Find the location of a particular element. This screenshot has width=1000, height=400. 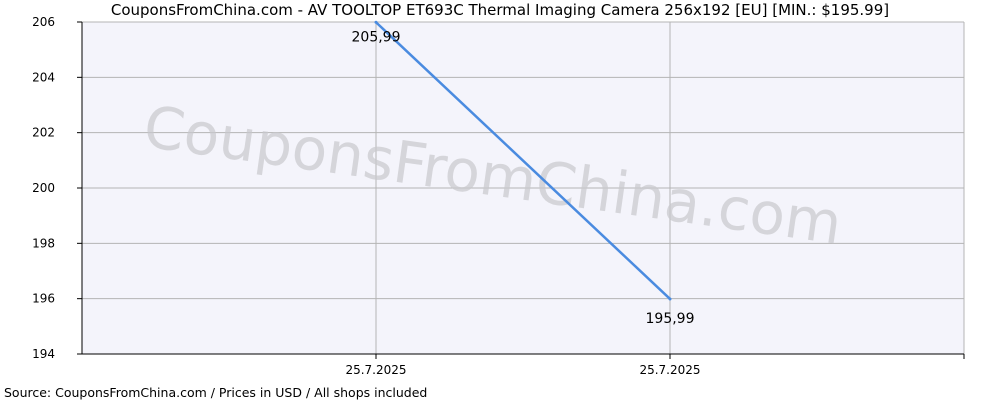

y-tick-label: 196 is located at coordinates (43, 299).